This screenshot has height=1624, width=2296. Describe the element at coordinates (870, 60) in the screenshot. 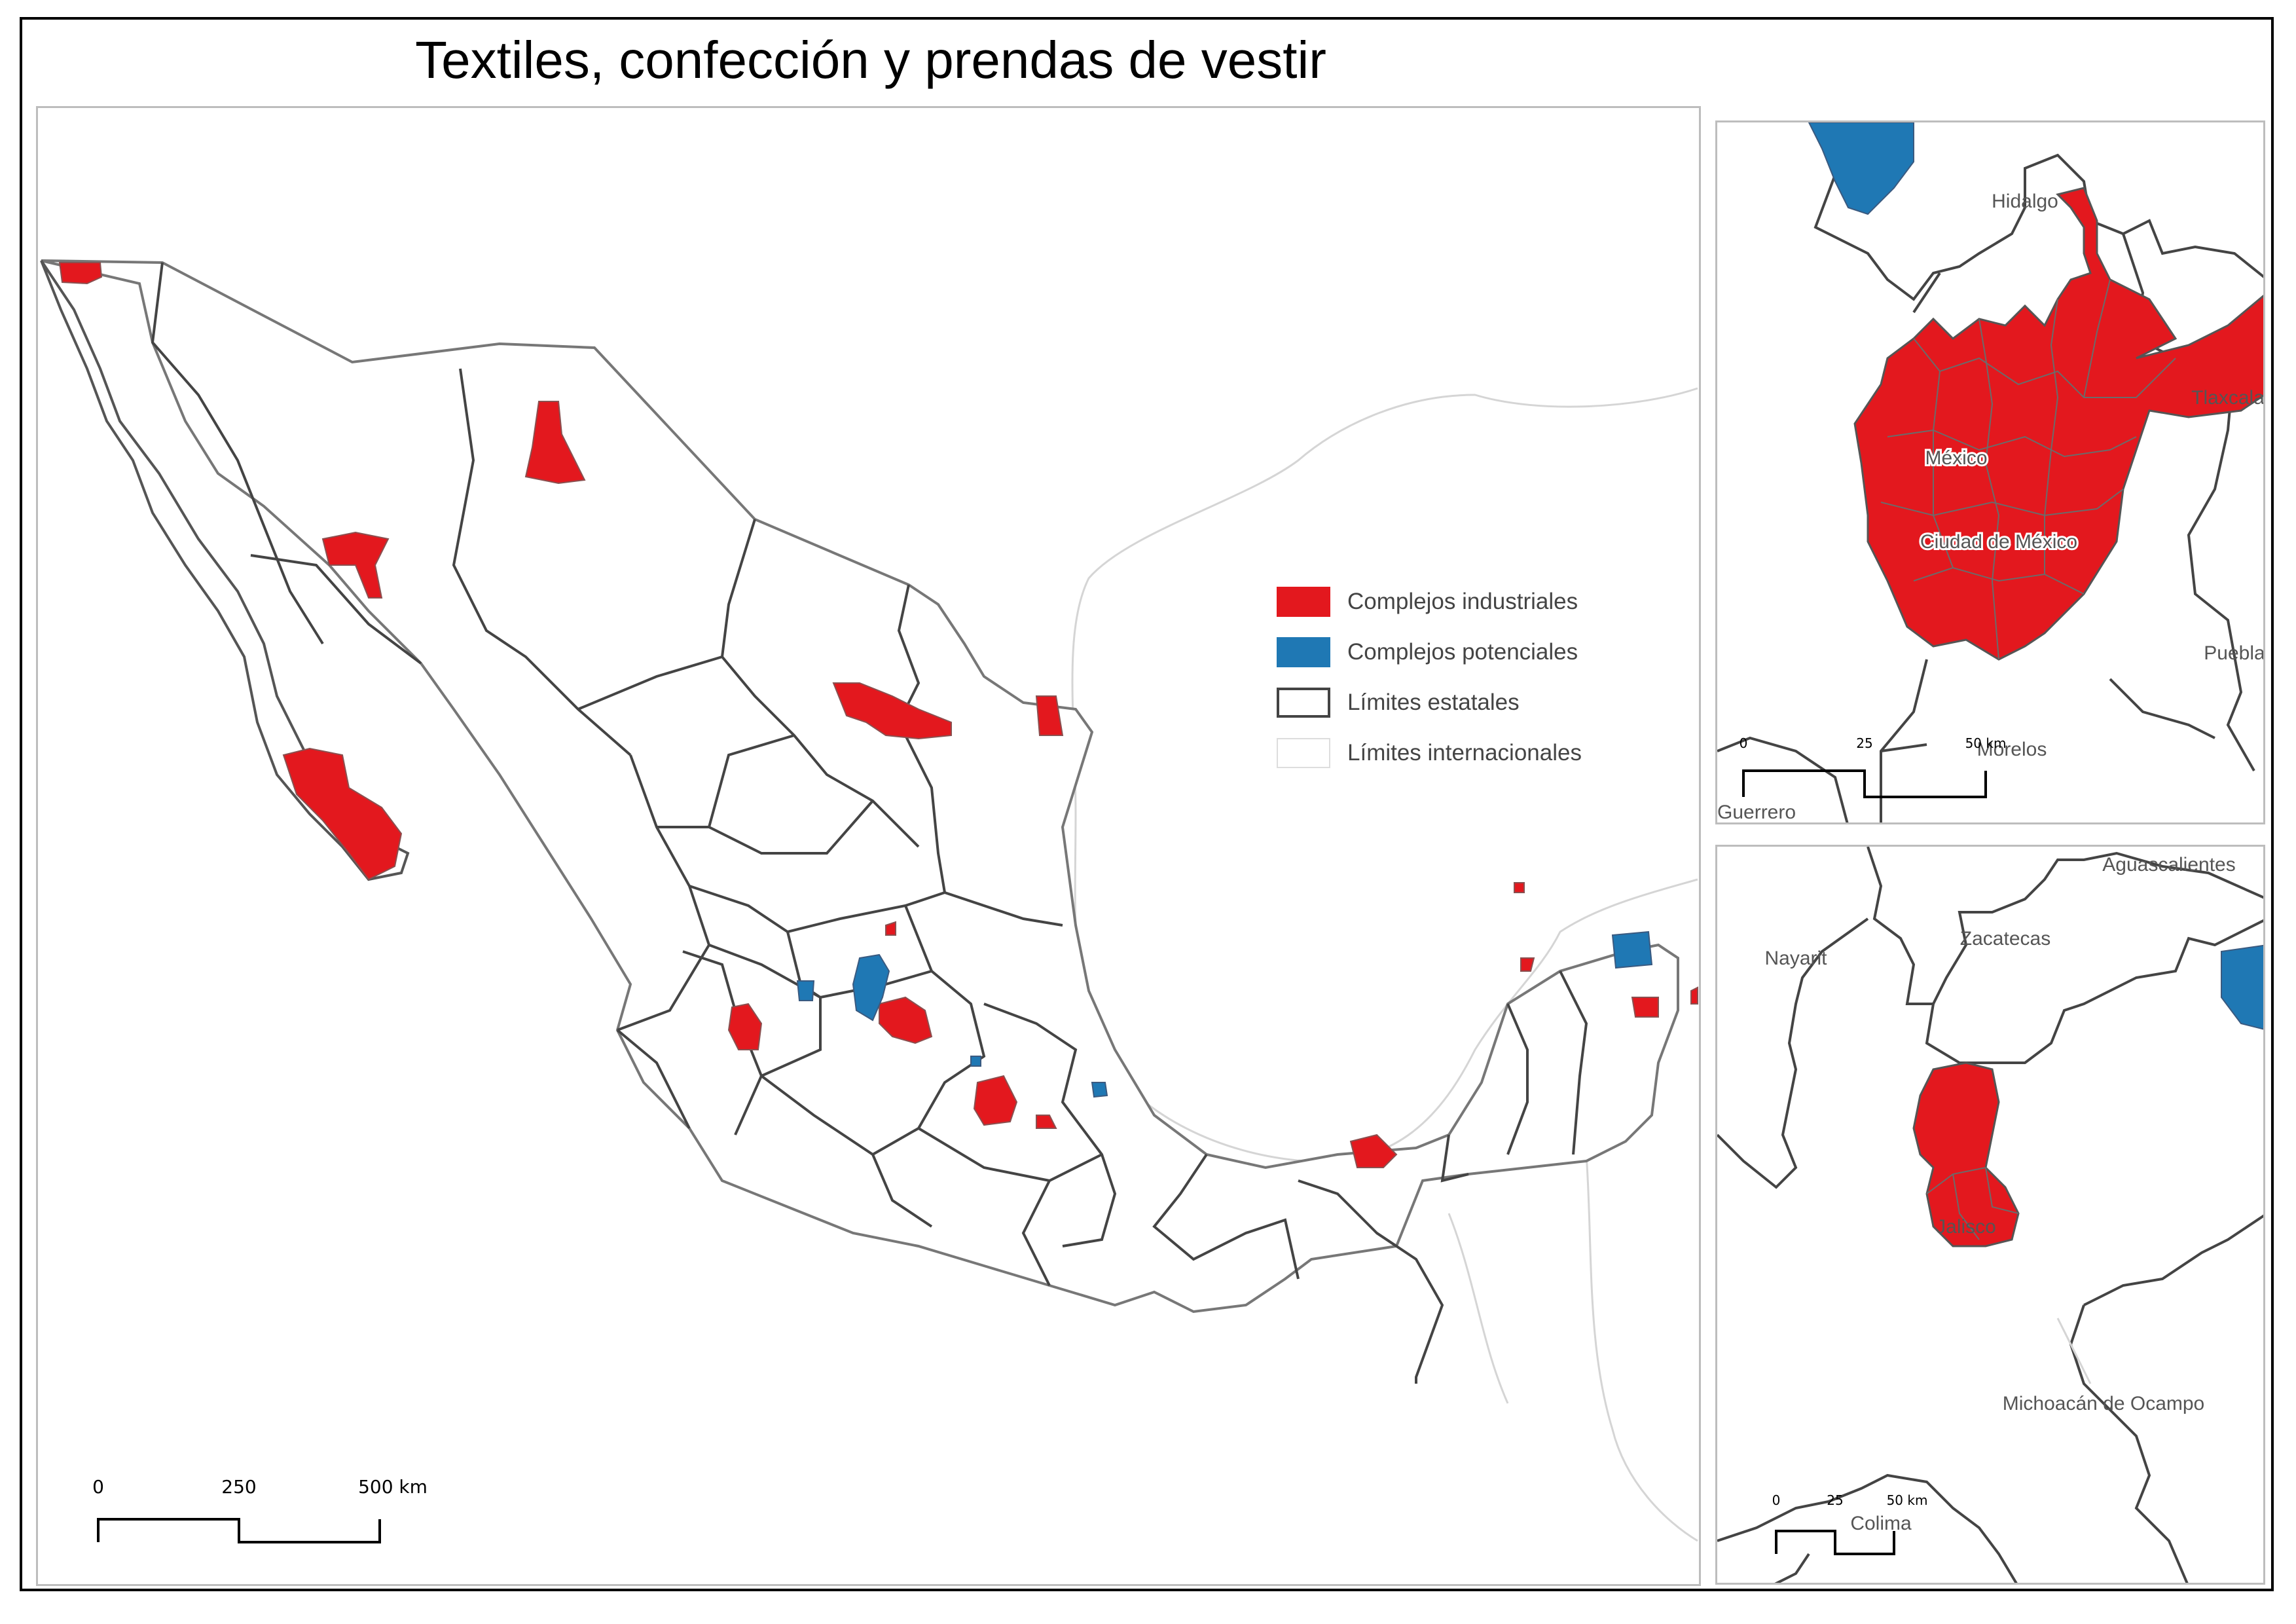

I see `map-title: Textiles, confección y prendas de vestir` at that location.